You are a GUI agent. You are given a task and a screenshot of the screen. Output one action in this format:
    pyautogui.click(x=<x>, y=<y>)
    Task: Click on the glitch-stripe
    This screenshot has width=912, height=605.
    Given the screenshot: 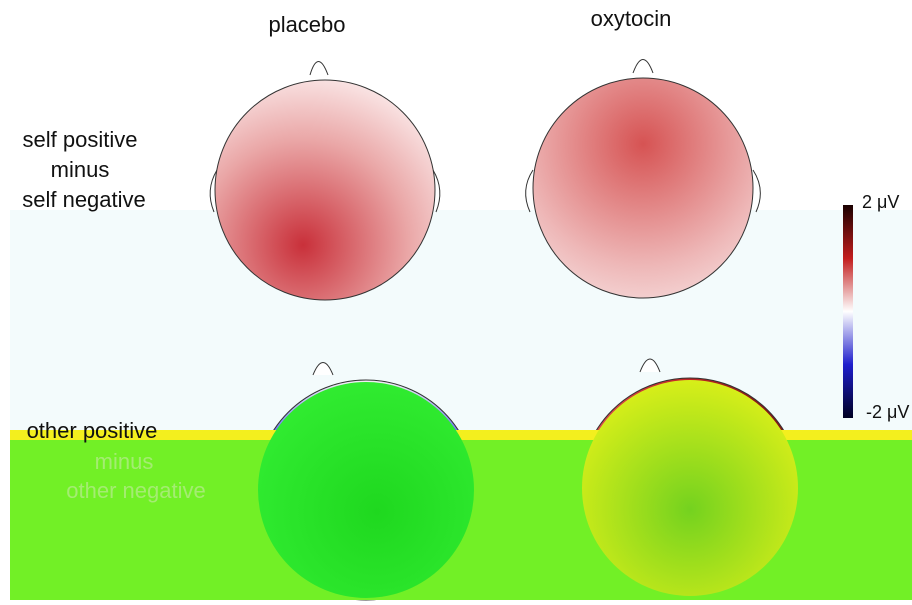 What is the action you would take?
    pyautogui.click(x=461, y=435)
    